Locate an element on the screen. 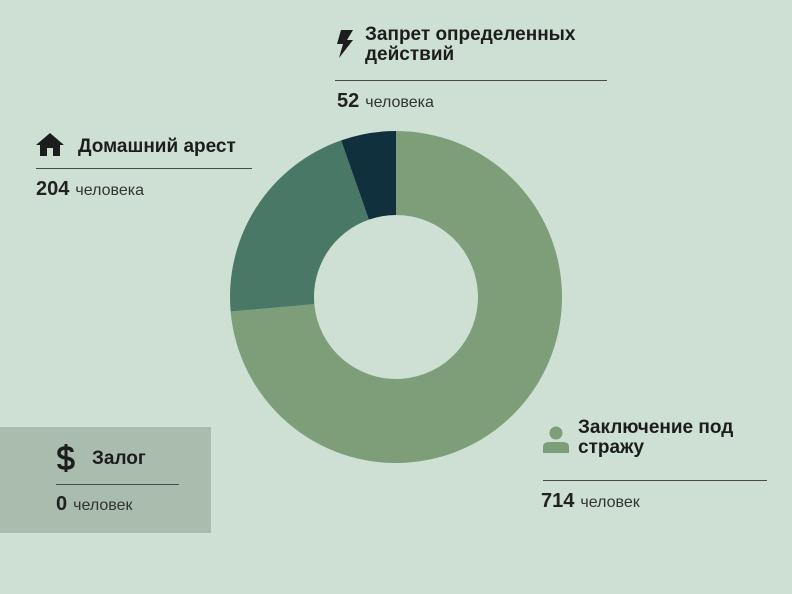 The width and height of the screenshot is (792, 594). house-icon is located at coordinates (50, 144).